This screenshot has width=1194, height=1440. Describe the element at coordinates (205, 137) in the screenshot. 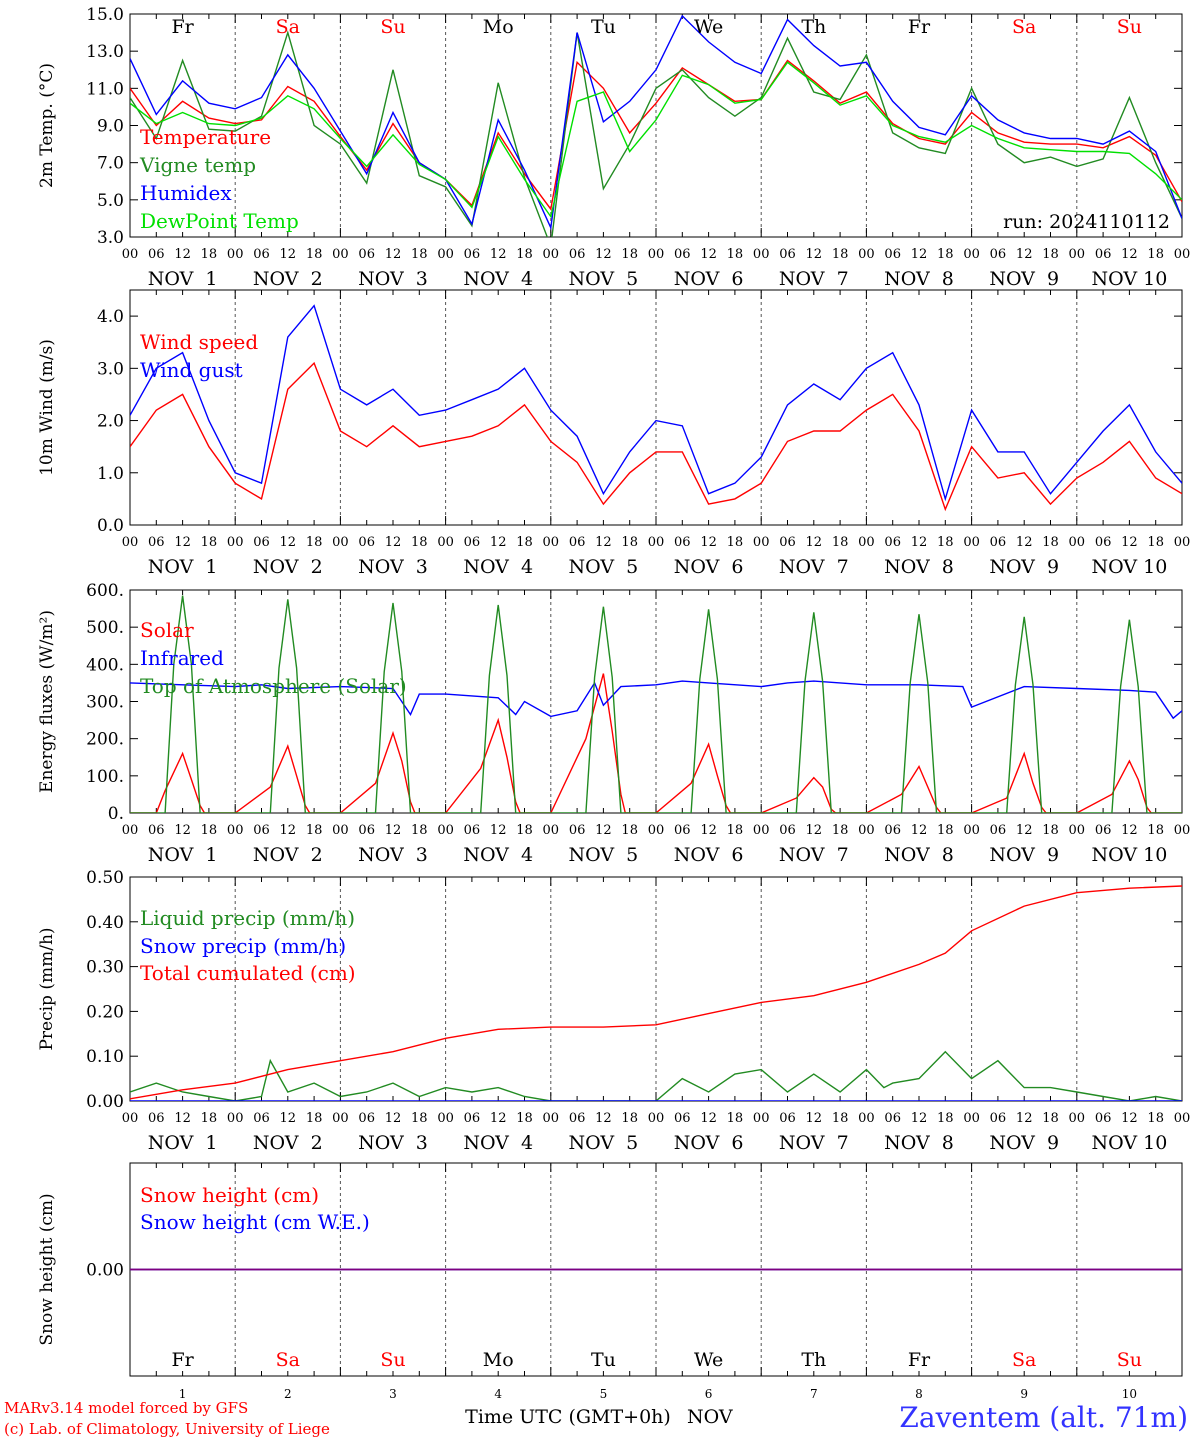

I see `legend-entry: Temperature` at that location.